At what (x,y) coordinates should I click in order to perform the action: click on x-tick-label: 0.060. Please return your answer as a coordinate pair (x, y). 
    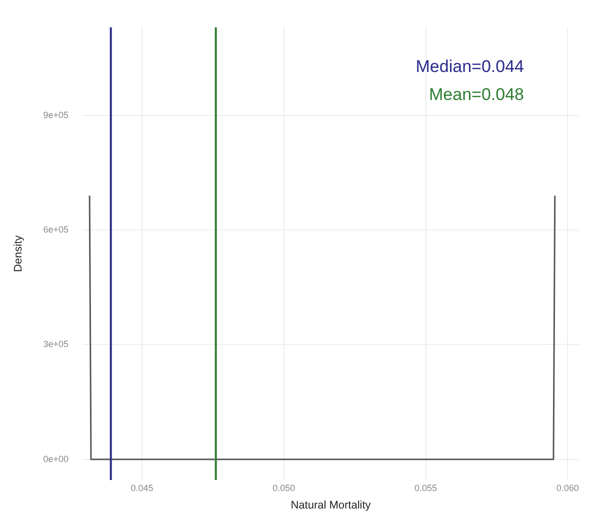
    Looking at the image, I should click on (567, 487).